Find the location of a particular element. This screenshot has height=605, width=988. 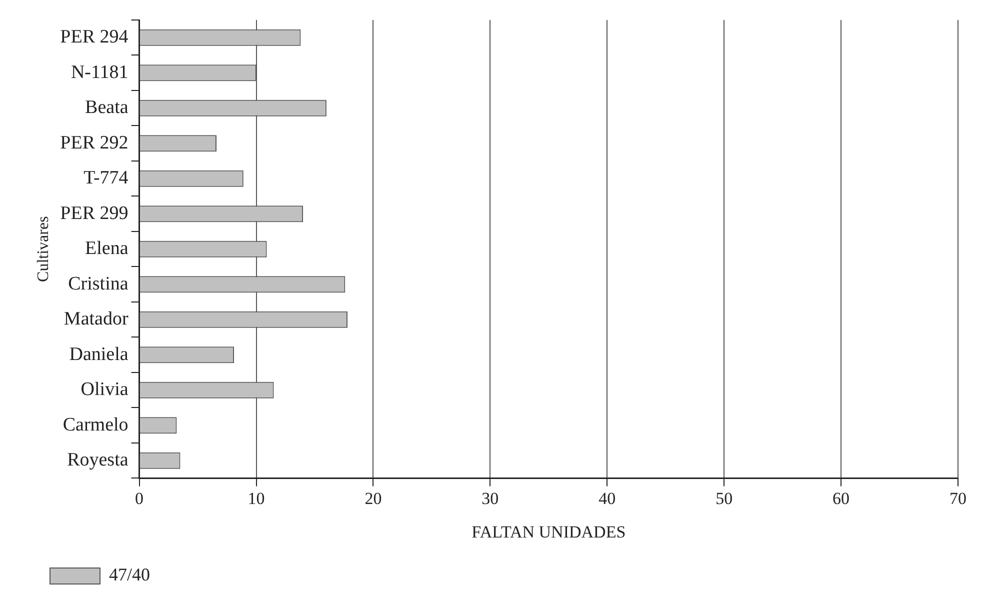

x-tick-label: 40 is located at coordinates (607, 498).